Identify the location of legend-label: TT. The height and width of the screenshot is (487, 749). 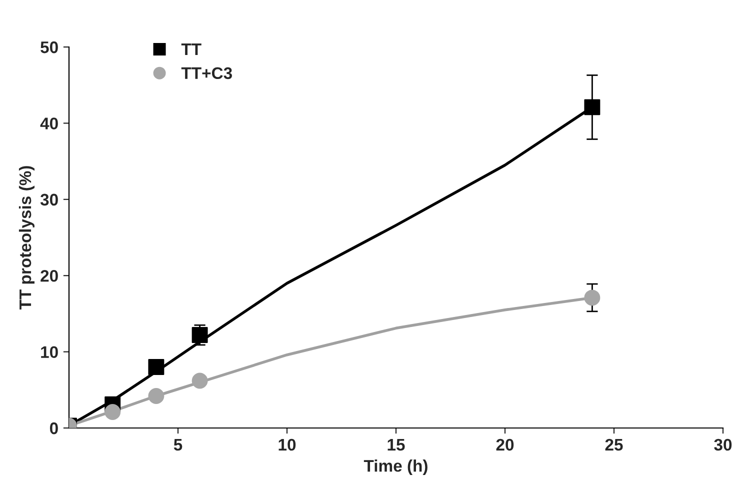
(191, 50).